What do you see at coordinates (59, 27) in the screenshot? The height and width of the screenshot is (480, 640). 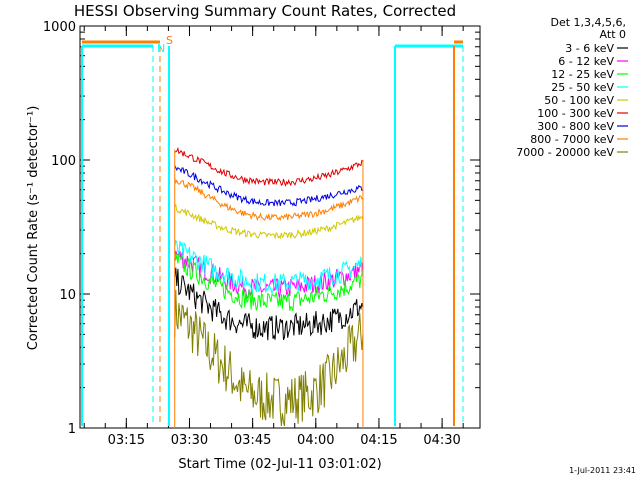 I see `y-tick-label: 1000` at bounding box center [59, 27].